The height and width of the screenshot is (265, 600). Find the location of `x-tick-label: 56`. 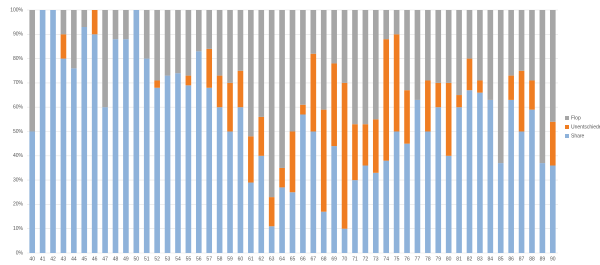

x-tick-label: 56 is located at coordinates (199, 259).